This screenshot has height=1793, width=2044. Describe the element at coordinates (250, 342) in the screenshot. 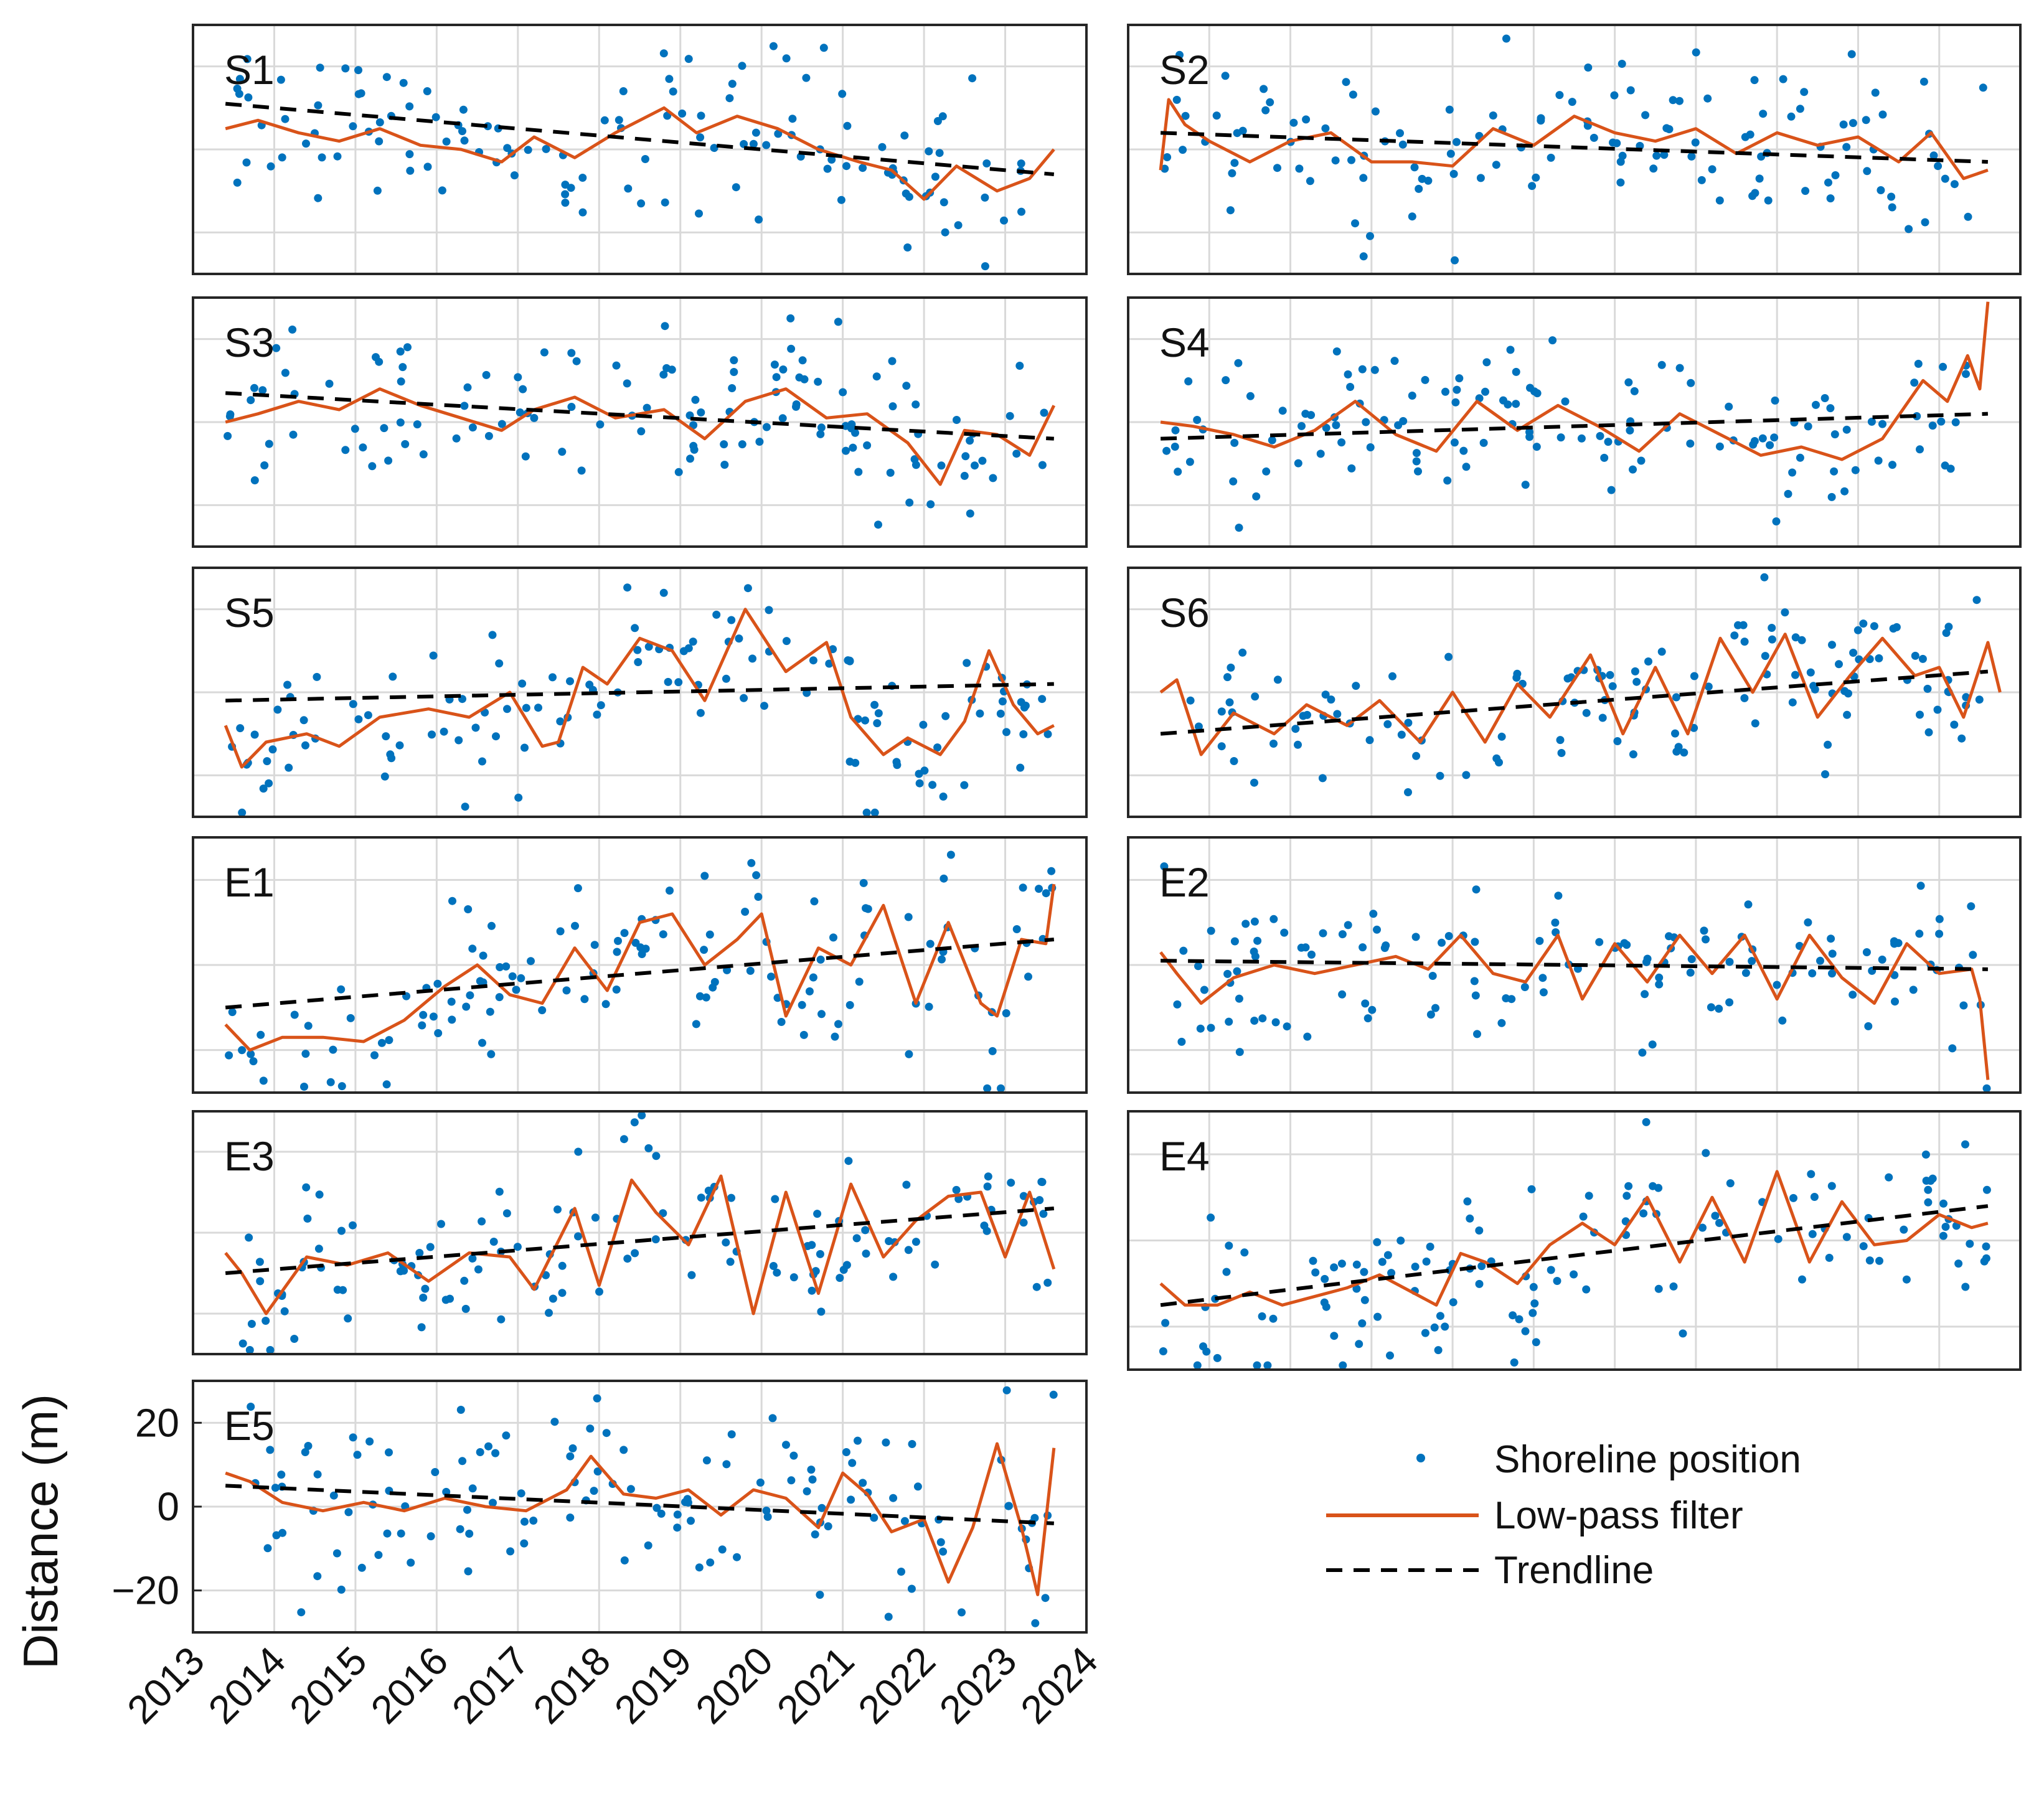

I see `panel-label: S3` at that location.